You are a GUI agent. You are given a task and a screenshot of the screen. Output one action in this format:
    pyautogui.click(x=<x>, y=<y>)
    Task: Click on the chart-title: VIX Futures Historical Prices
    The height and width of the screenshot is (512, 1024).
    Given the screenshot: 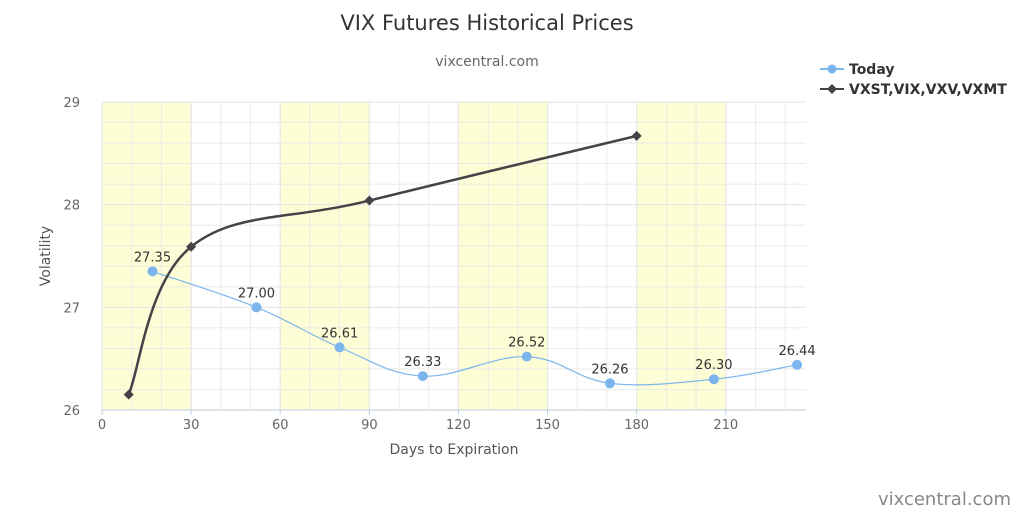 What is the action you would take?
    pyautogui.click(x=486, y=23)
    